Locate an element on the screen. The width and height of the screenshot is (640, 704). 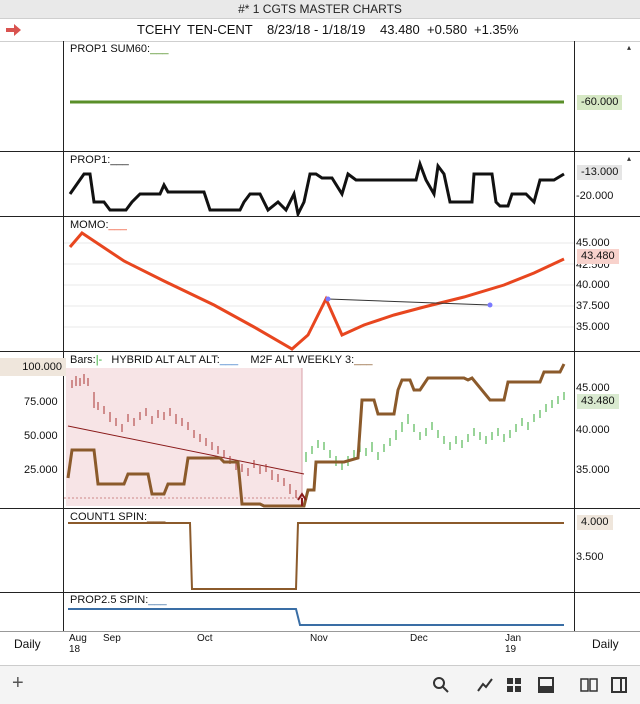
m2f-label: M2F ALT WEEKLY 3: is located at coordinates (302, 360).